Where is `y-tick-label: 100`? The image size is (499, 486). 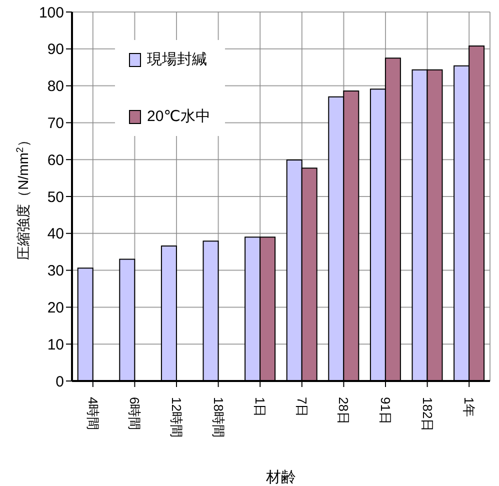 y-tick-label: 100 is located at coordinates (51, 13).